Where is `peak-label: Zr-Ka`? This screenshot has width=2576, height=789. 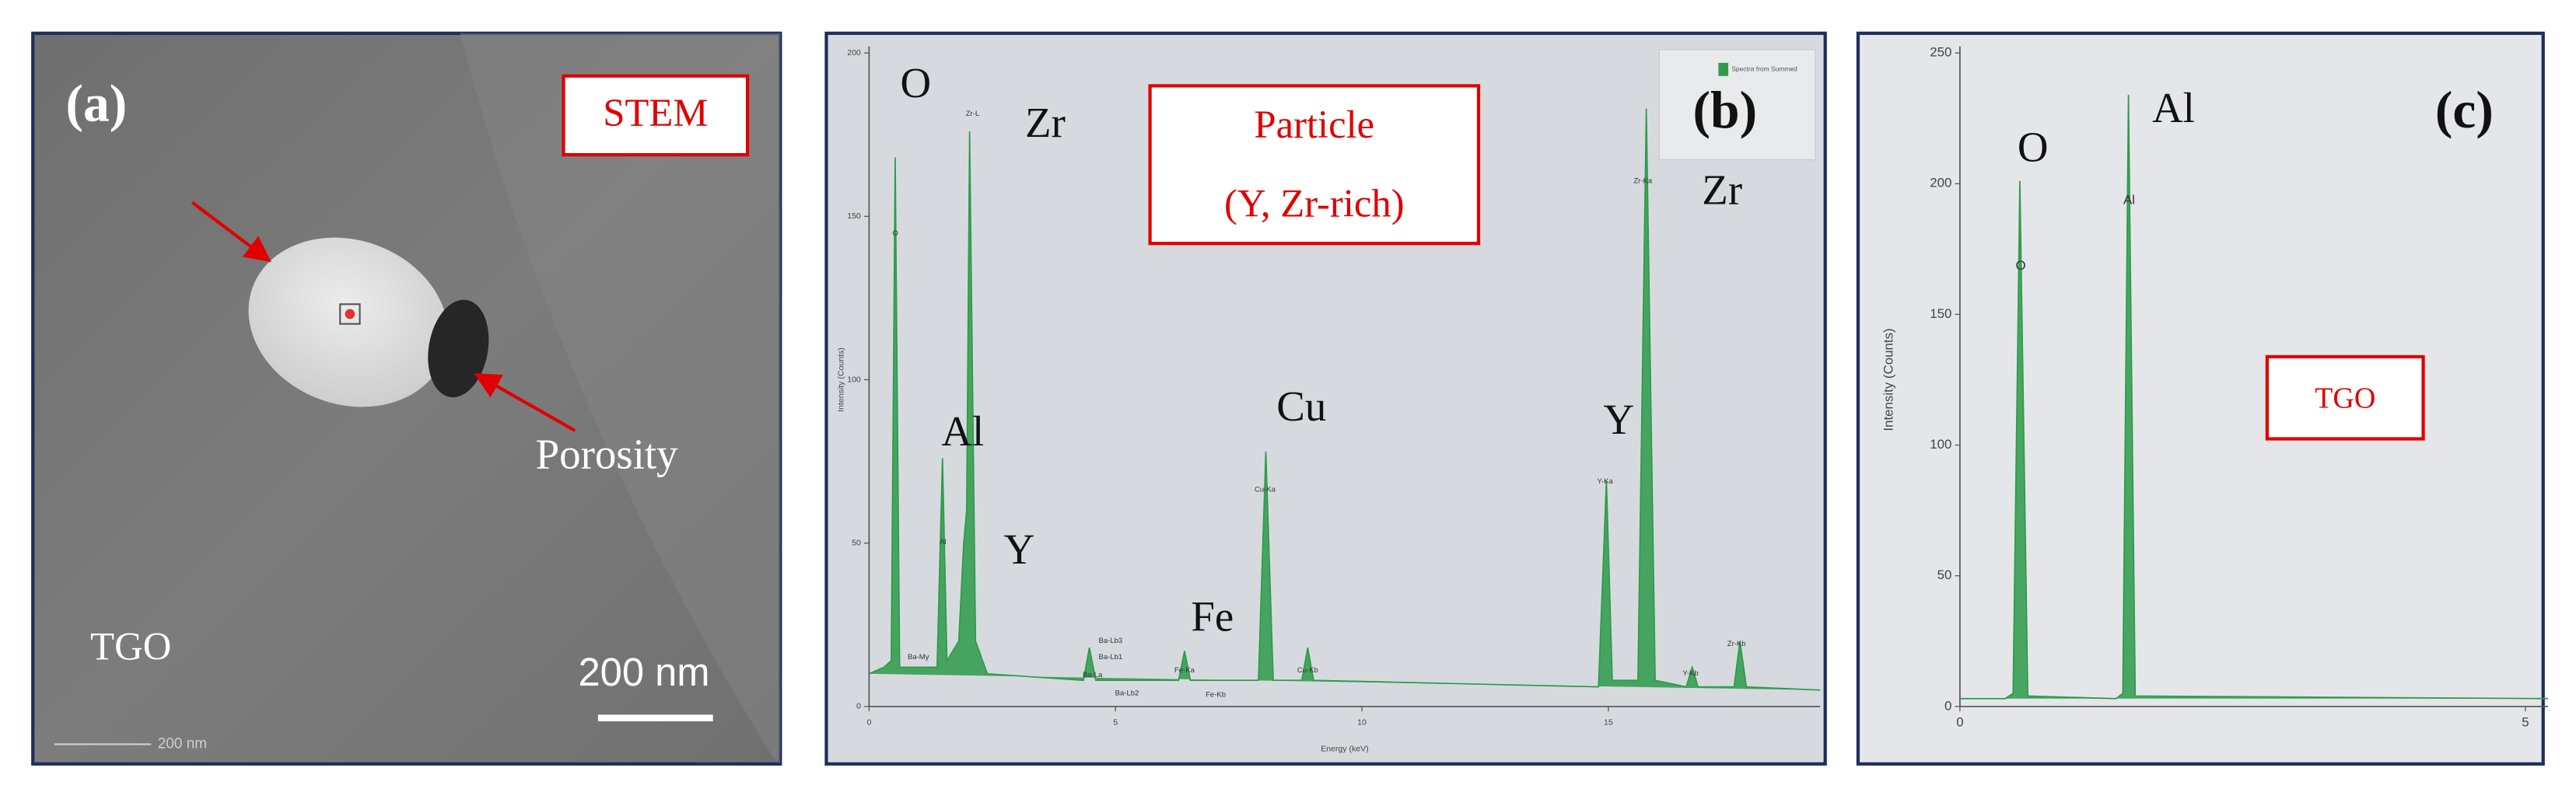 peak-label: Zr-Ka is located at coordinates (1642, 180).